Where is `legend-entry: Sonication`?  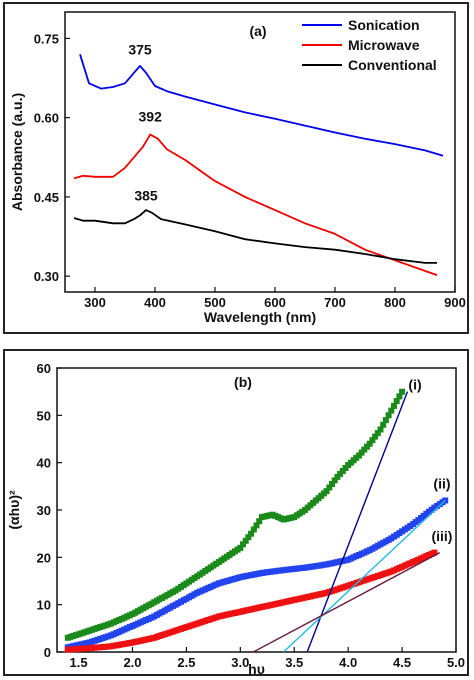
legend-entry: Sonication is located at coordinates (384, 25).